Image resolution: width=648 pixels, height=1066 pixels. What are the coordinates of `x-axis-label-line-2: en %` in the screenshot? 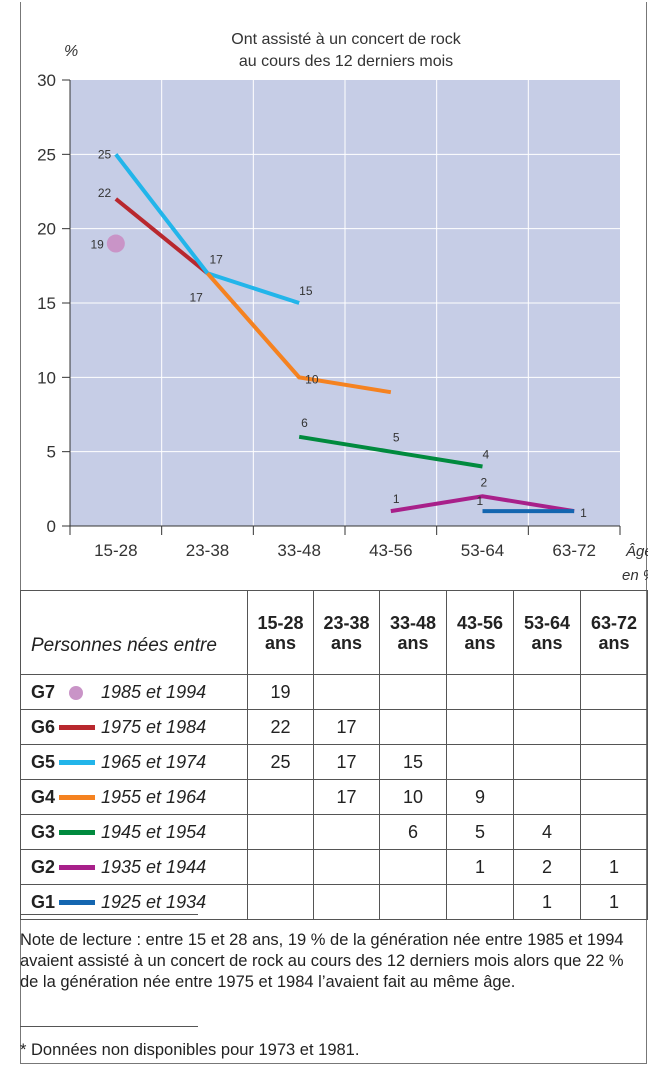 It's located at (635, 575).